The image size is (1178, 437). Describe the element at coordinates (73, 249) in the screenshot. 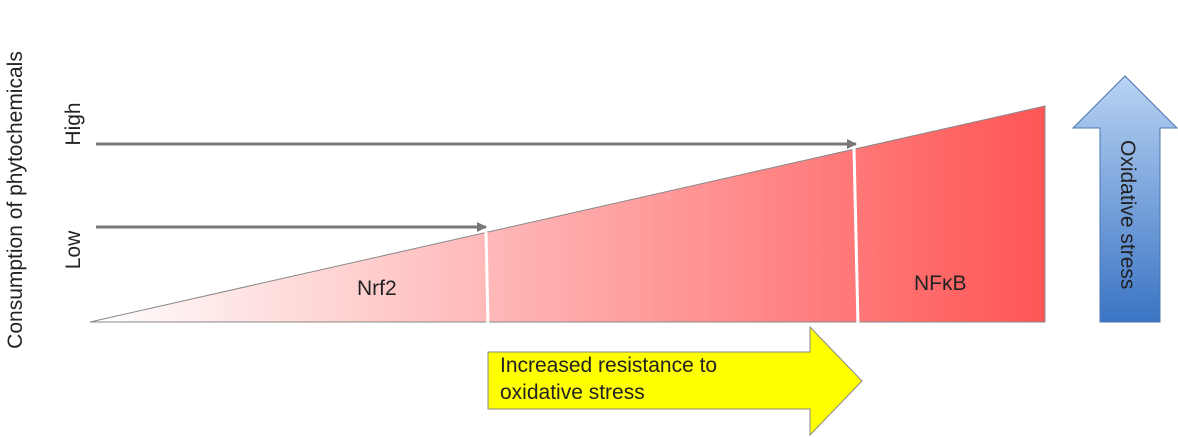

I see `level-low: Low` at that location.